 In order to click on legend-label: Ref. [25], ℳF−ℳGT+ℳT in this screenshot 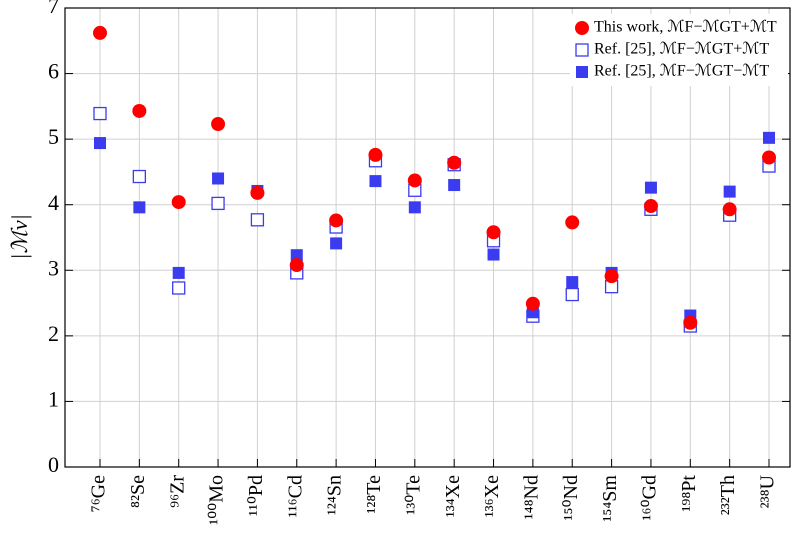, I will do `click(681, 49)`.